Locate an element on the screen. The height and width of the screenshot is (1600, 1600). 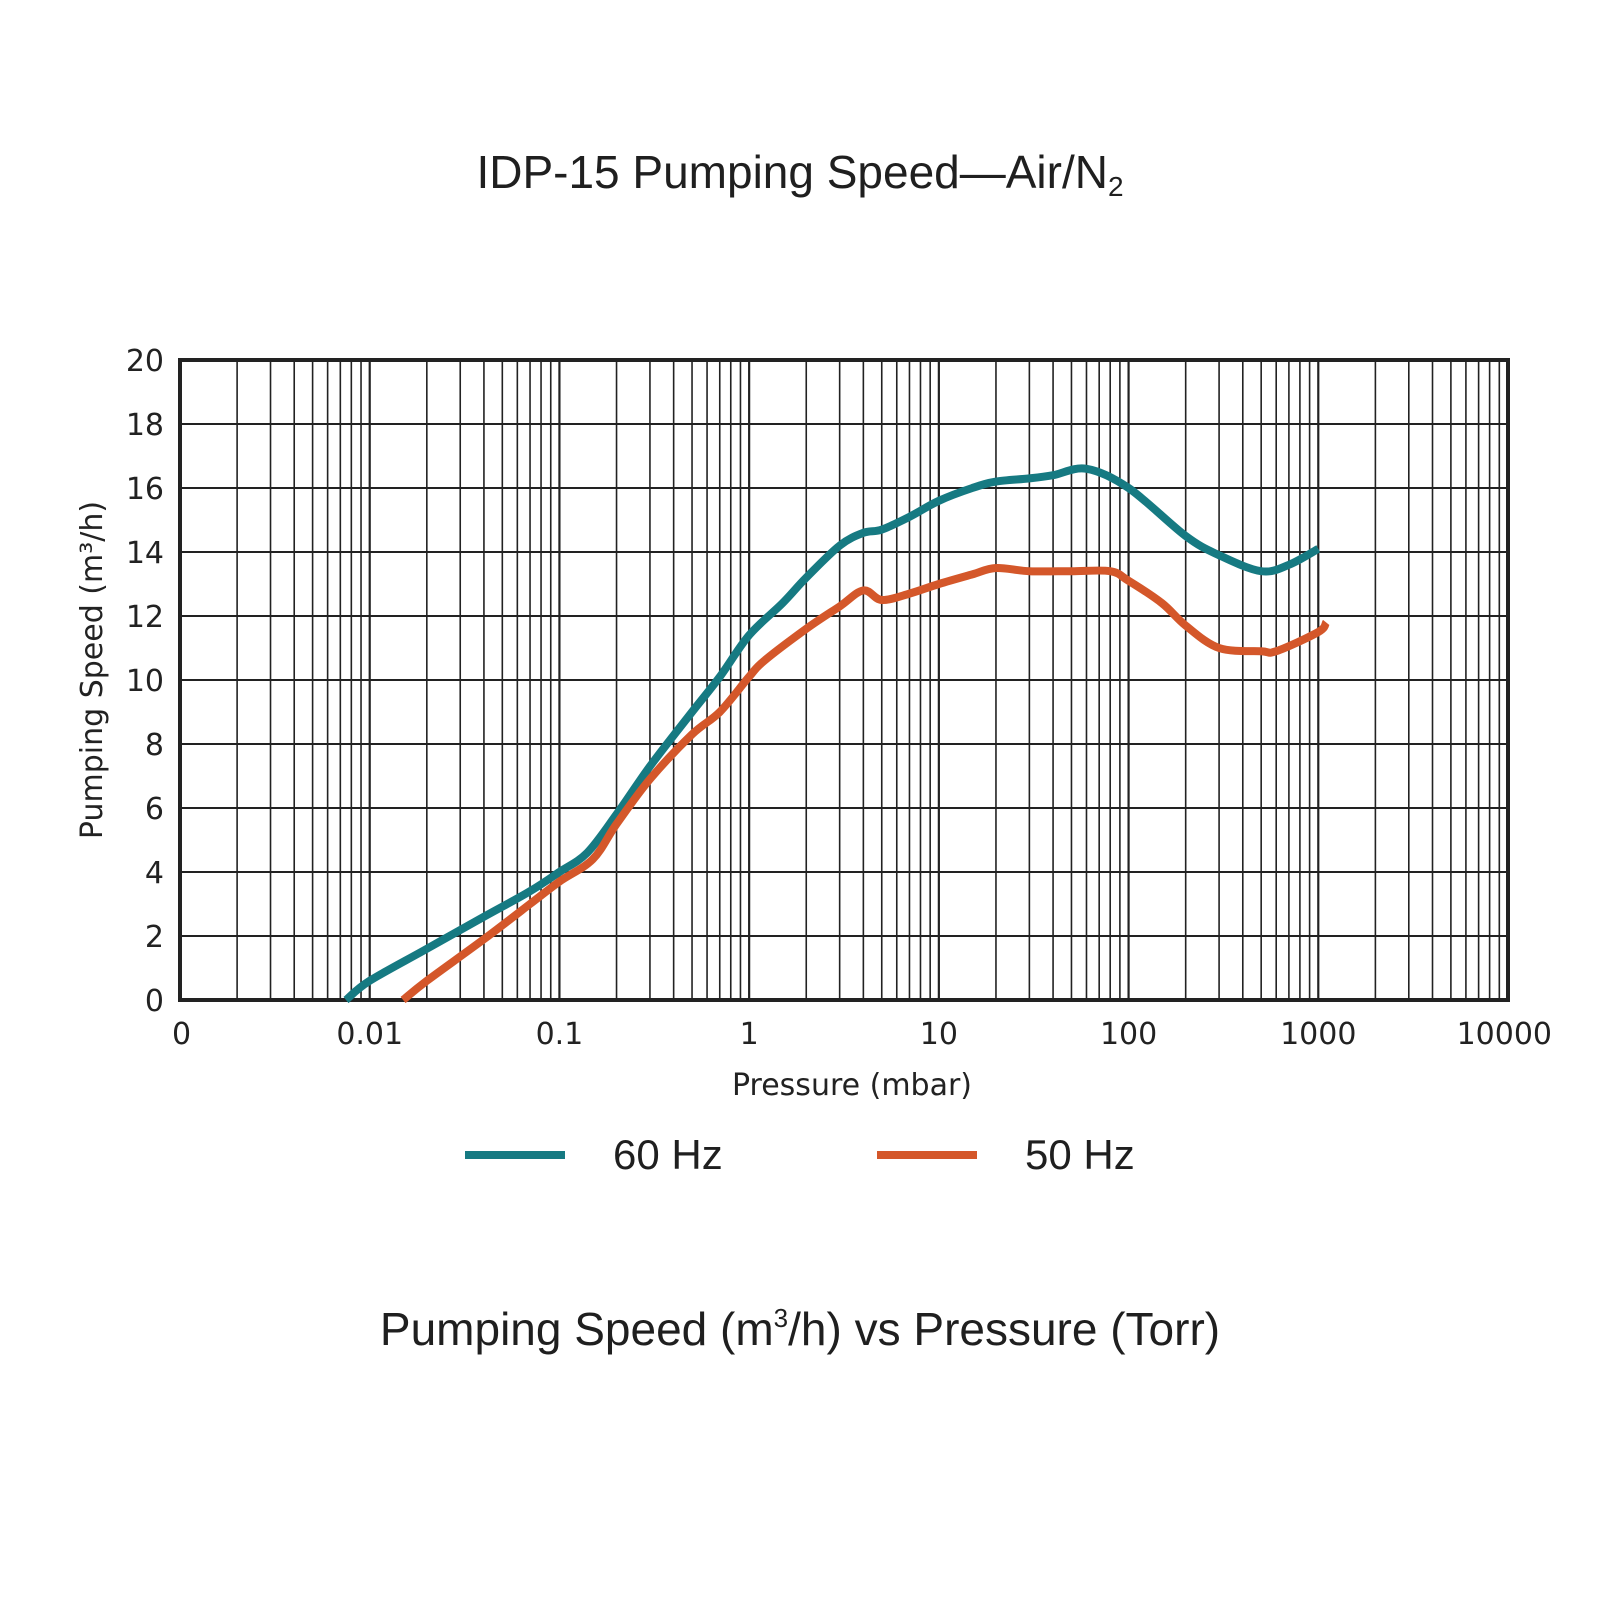
x-tick-label: 1000 is located at coordinates (1318, 1034).